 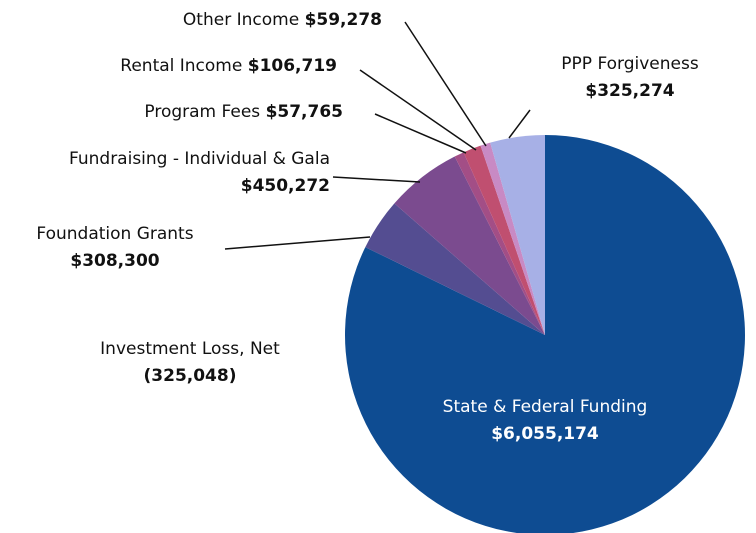 I want to click on category-name: Program Fees, so click(x=202, y=112).